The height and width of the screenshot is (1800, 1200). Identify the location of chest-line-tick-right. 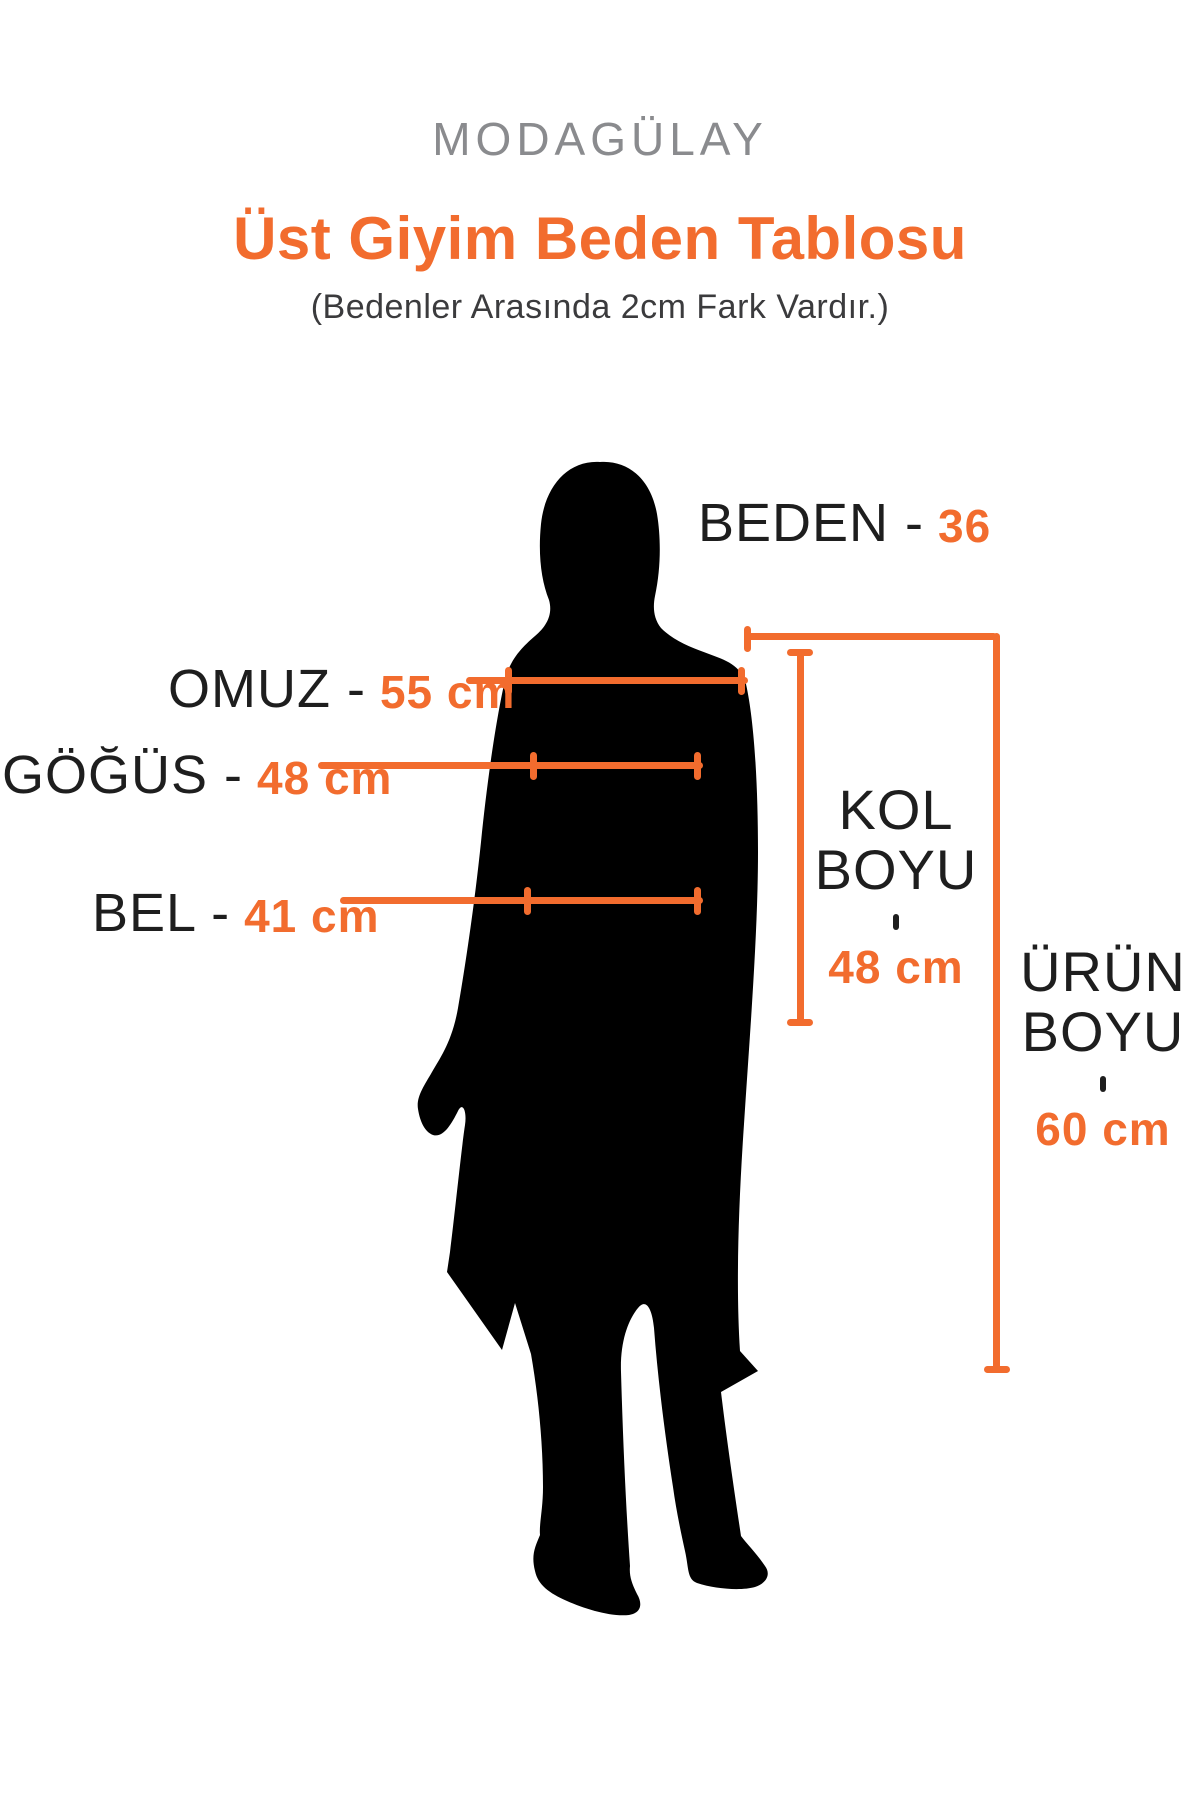
(697, 766).